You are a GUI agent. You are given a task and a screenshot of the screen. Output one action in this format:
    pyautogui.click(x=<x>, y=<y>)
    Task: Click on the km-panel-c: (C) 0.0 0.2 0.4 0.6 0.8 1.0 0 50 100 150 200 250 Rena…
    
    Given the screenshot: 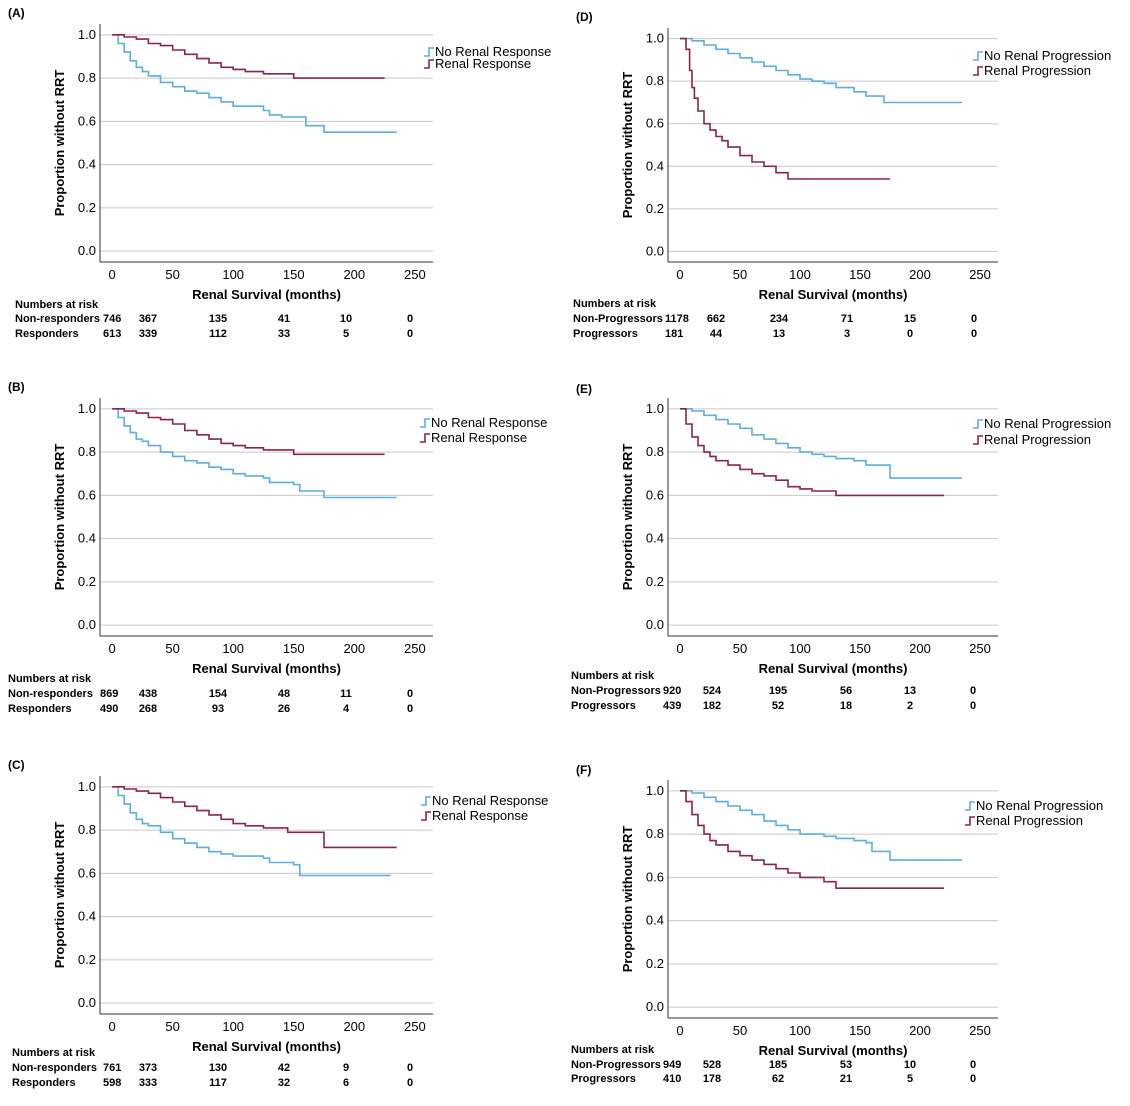 What is the action you would take?
    pyautogui.click(x=278, y=923)
    